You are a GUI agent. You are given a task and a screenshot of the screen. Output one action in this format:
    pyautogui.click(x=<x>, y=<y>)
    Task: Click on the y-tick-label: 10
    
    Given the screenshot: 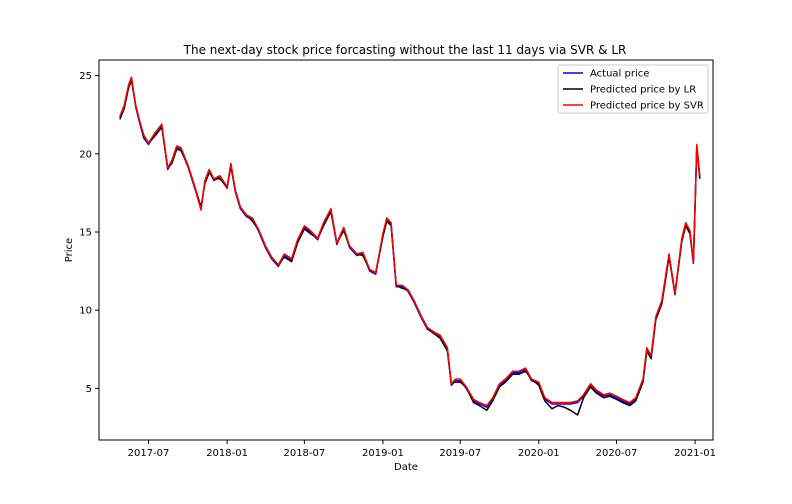 What is the action you would take?
    pyautogui.click(x=85, y=311)
    